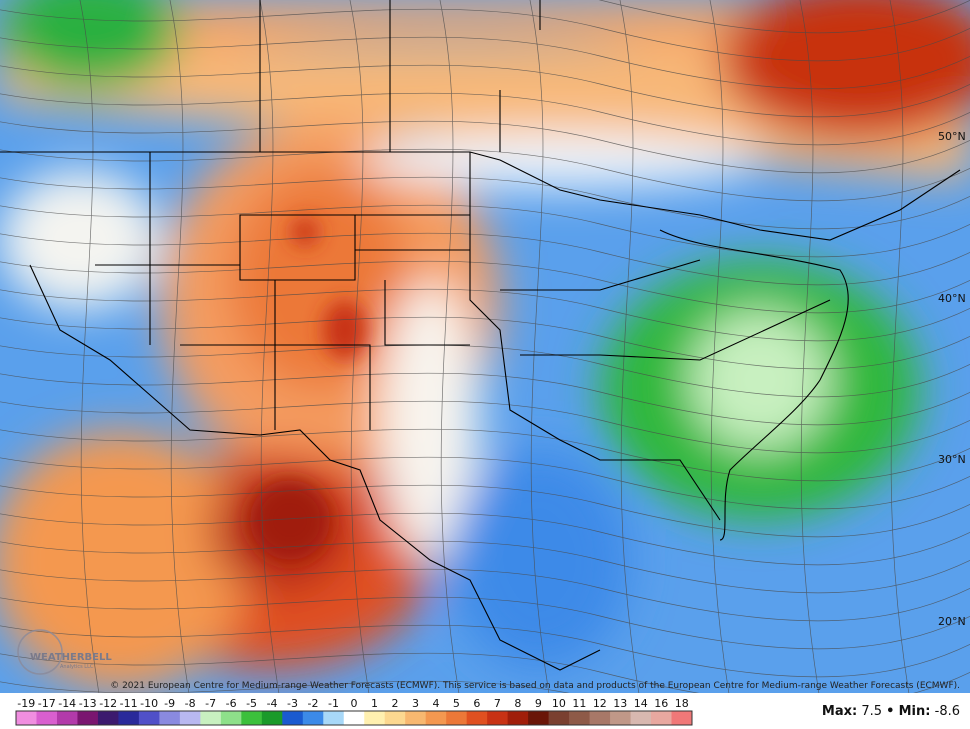  Describe the element at coordinates (641, 703) in the screenshot. I see `colorbar-label: 14` at that location.